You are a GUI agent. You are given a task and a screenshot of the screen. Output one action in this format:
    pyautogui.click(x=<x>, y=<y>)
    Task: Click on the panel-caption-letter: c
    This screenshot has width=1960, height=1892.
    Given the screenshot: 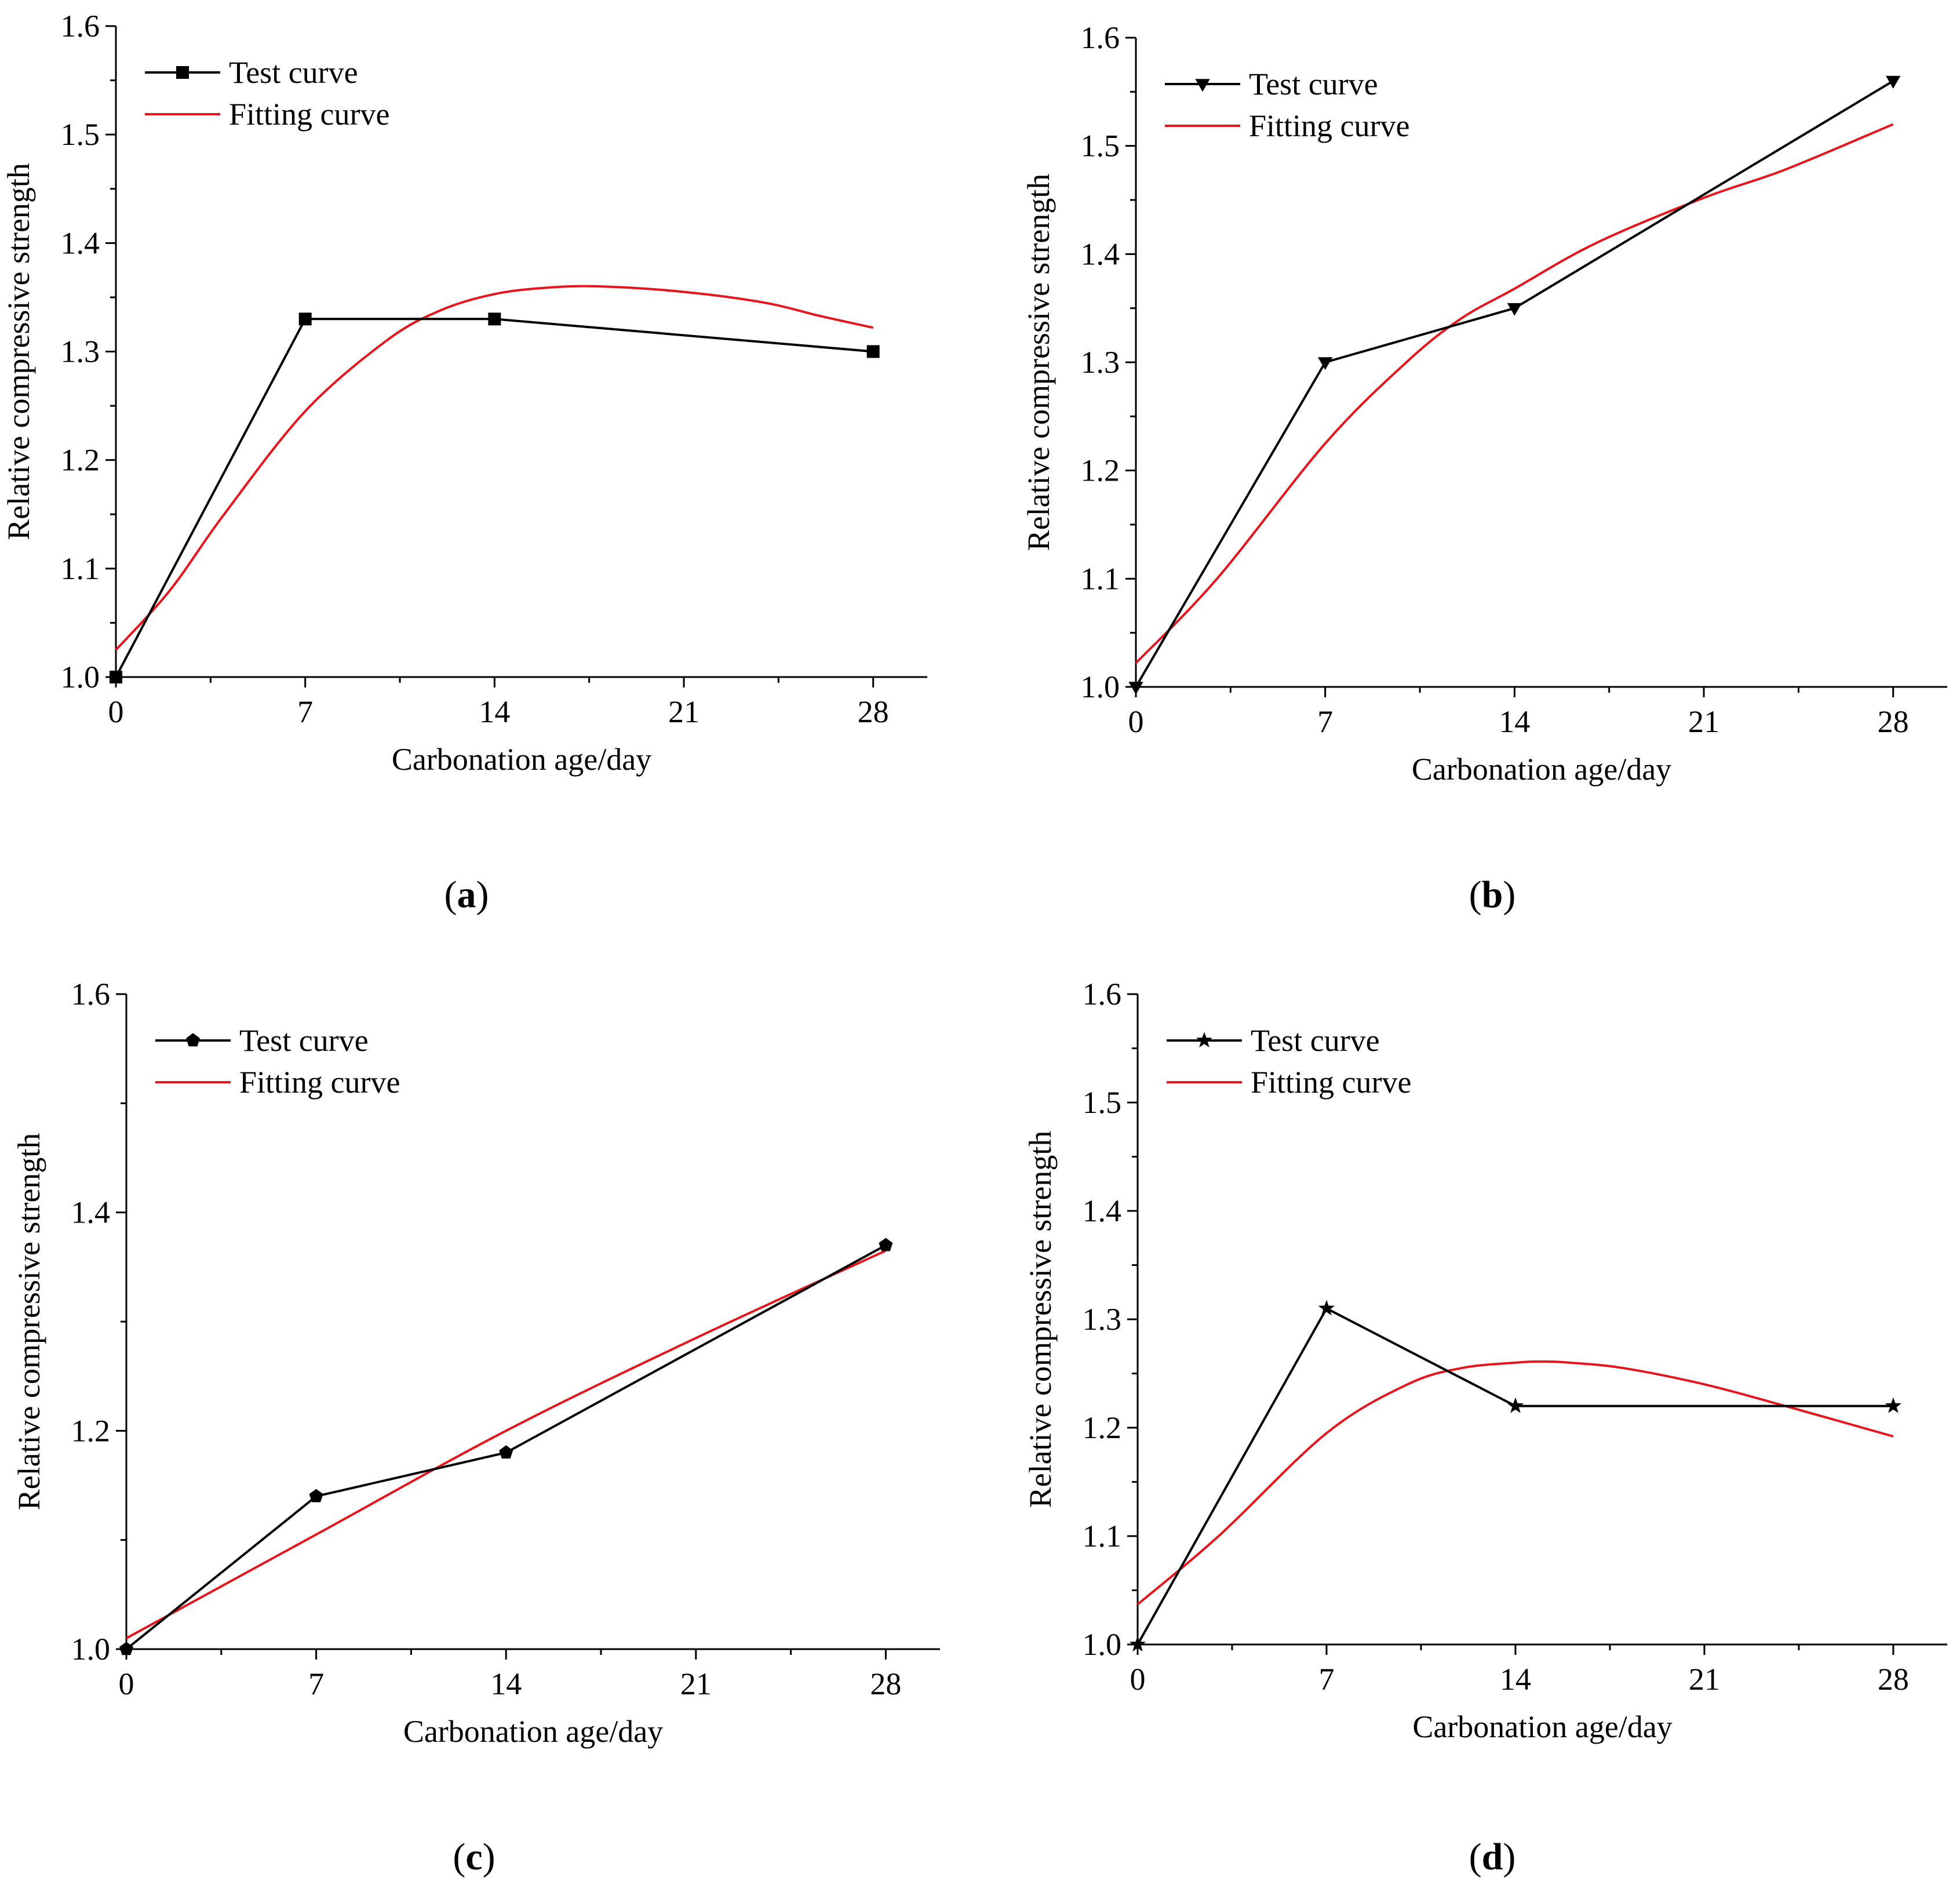 What is the action you would take?
    pyautogui.click(x=473, y=1857)
    